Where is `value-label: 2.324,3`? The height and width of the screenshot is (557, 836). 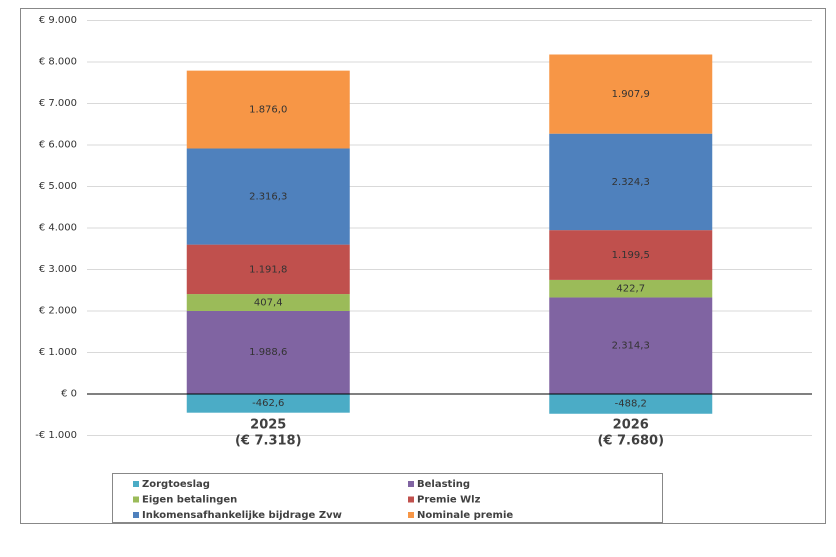
value-label: 2.324,3 is located at coordinates (631, 182).